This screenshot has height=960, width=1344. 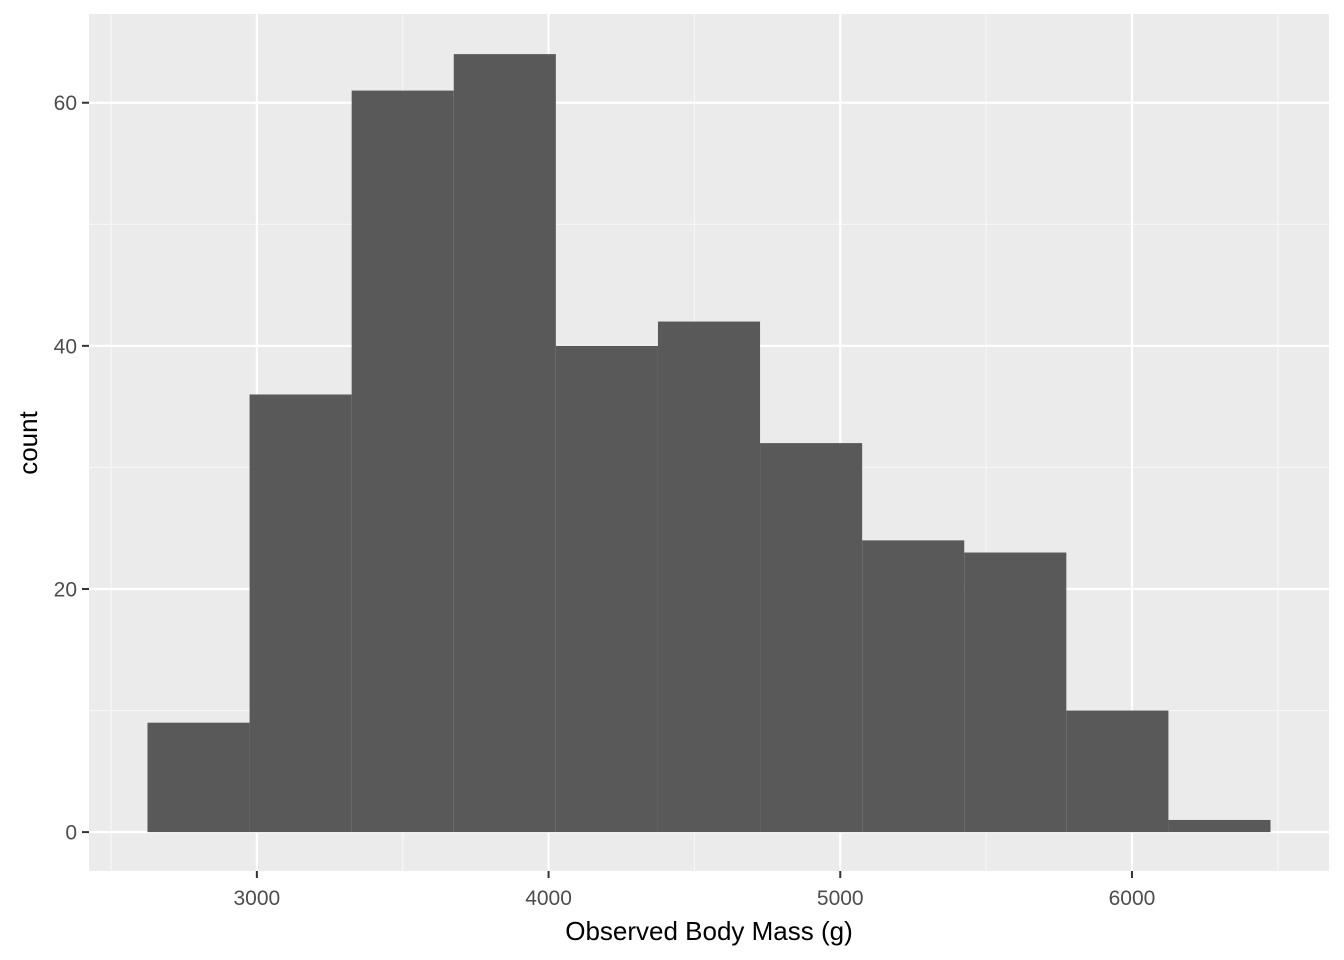 What do you see at coordinates (257, 898) in the screenshot?
I see `x-tick-label: 3000` at bounding box center [257, 898].